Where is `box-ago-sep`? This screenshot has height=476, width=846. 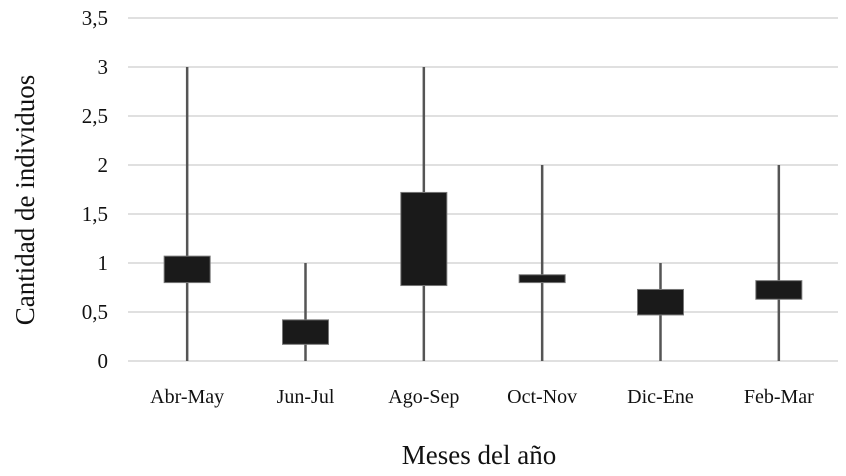
box-ago-sep is located at coordinates (424, 239).